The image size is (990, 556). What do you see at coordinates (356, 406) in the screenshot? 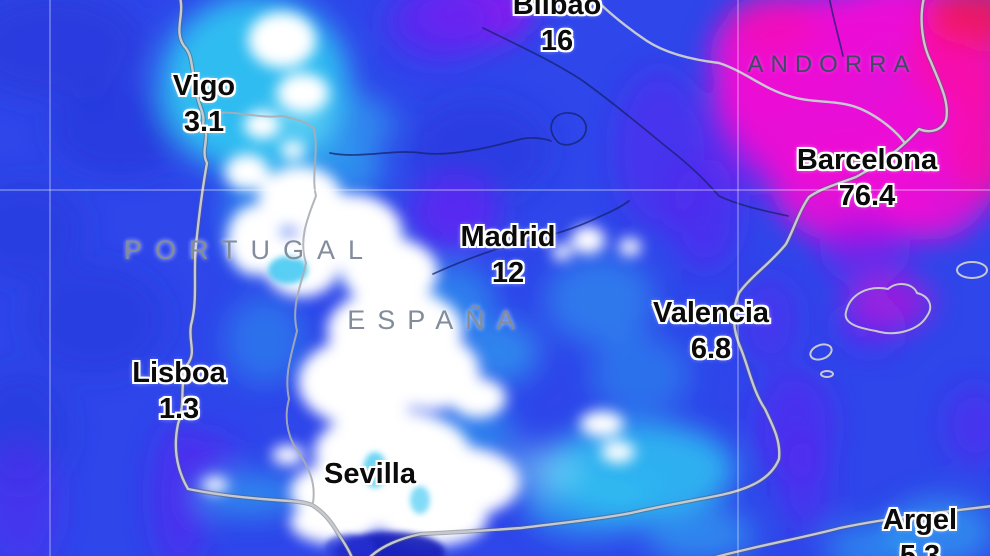
I see `accent-layer` at bounding box center [356, 406].